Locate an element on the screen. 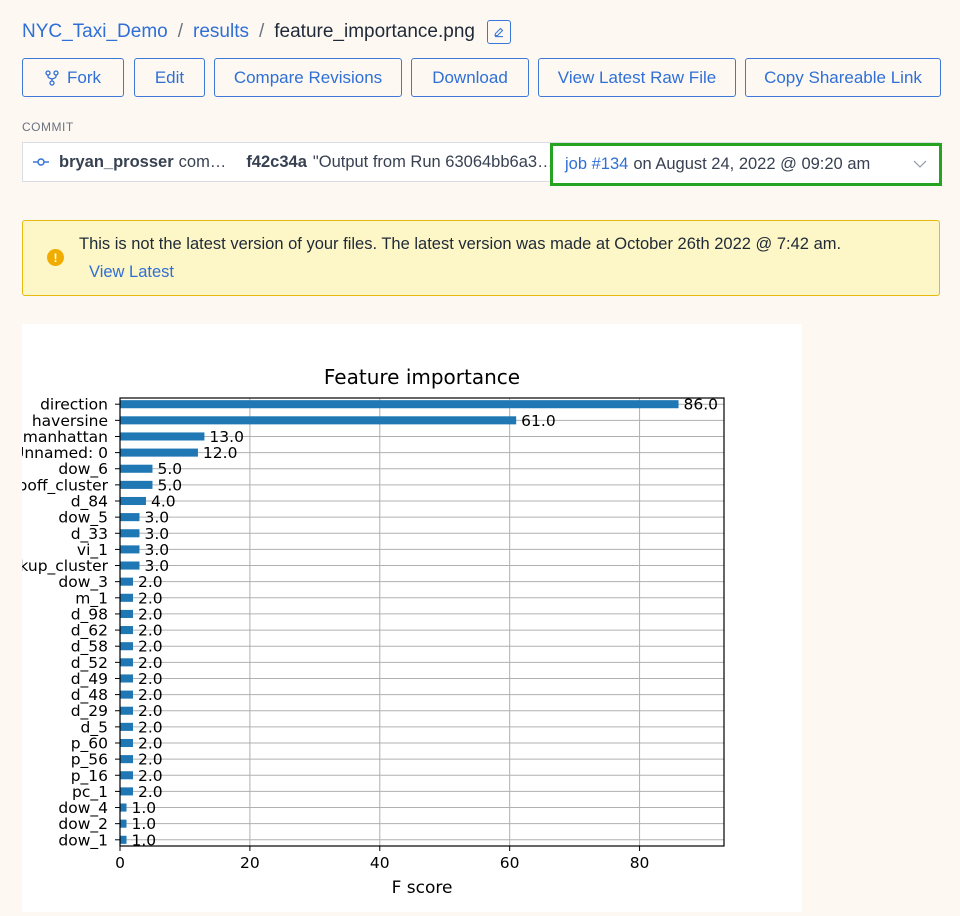 This screenshot has height=916, width=960. edit-label: Edit is located at coordinates (169, 77).